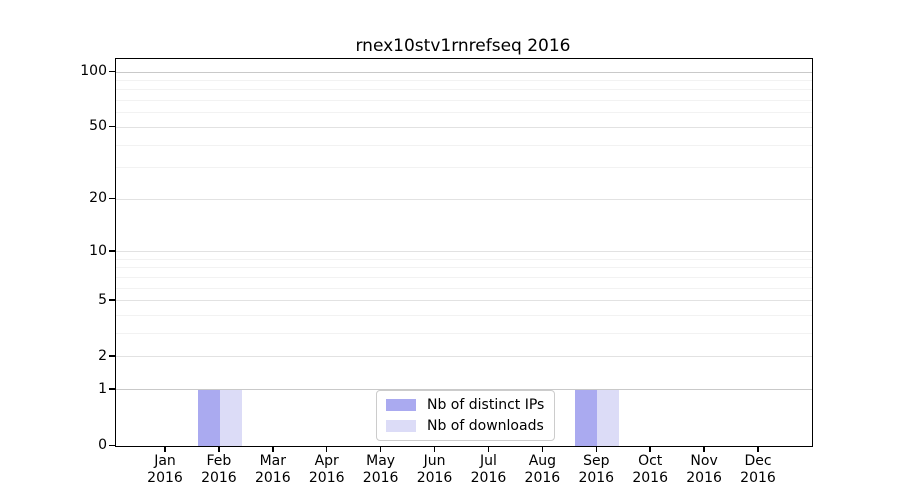  What do you see at coordinates (704, 461) in the screenshot?
I see `x-tick-label-line: Nov` at bounding box center [704, 461].